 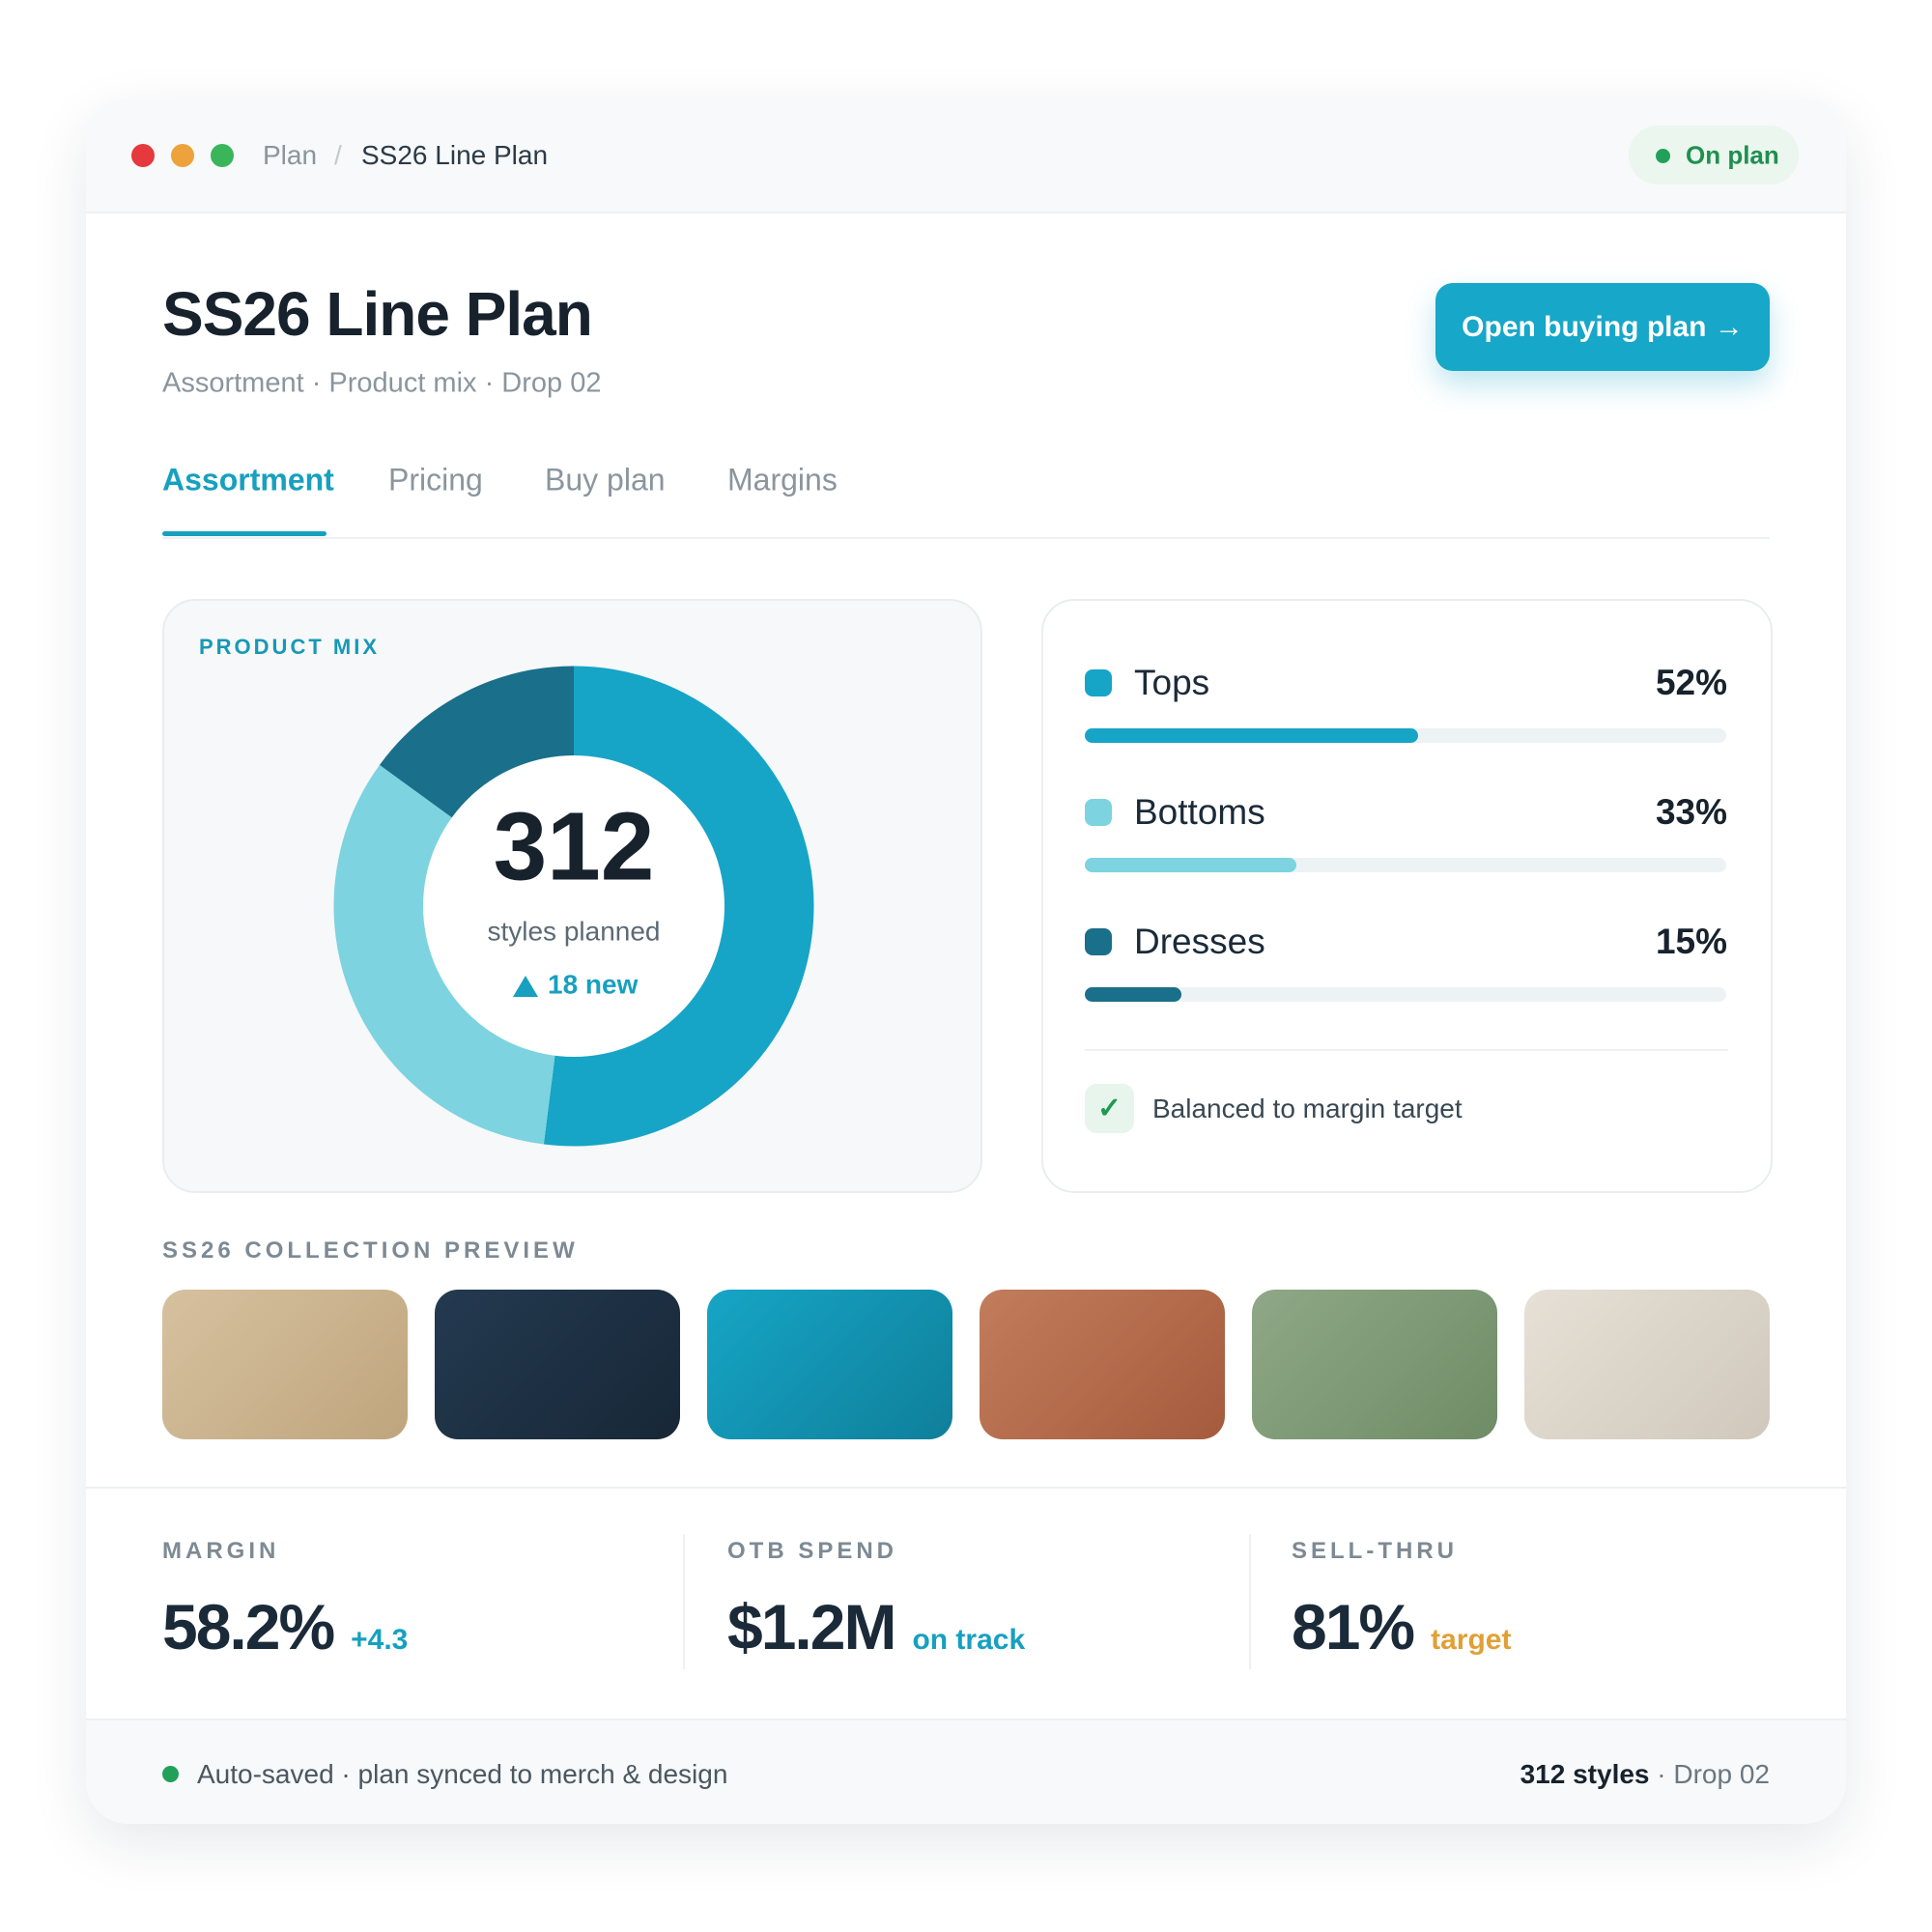 I want to click on sync-dot, so click(x=170, y=1774).